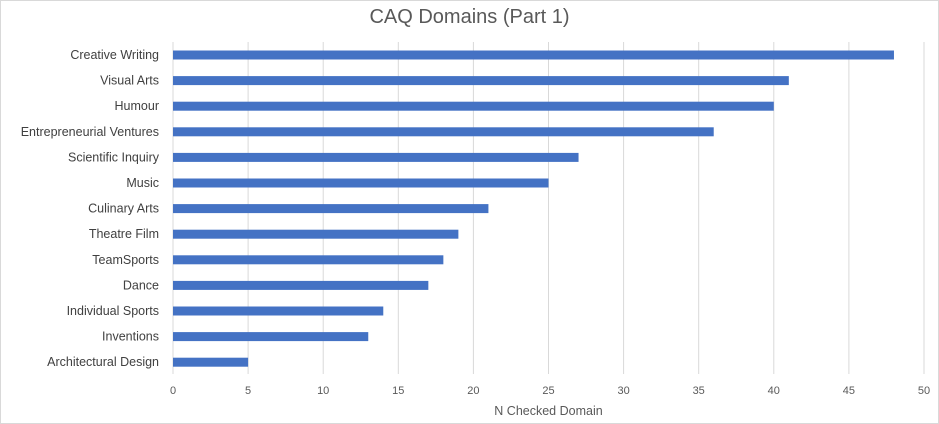  What do you see at coordinates (548, 411) in the screenshot?
I see `x-axis-title: N Checked Domain` at bounding box center [548, 411].